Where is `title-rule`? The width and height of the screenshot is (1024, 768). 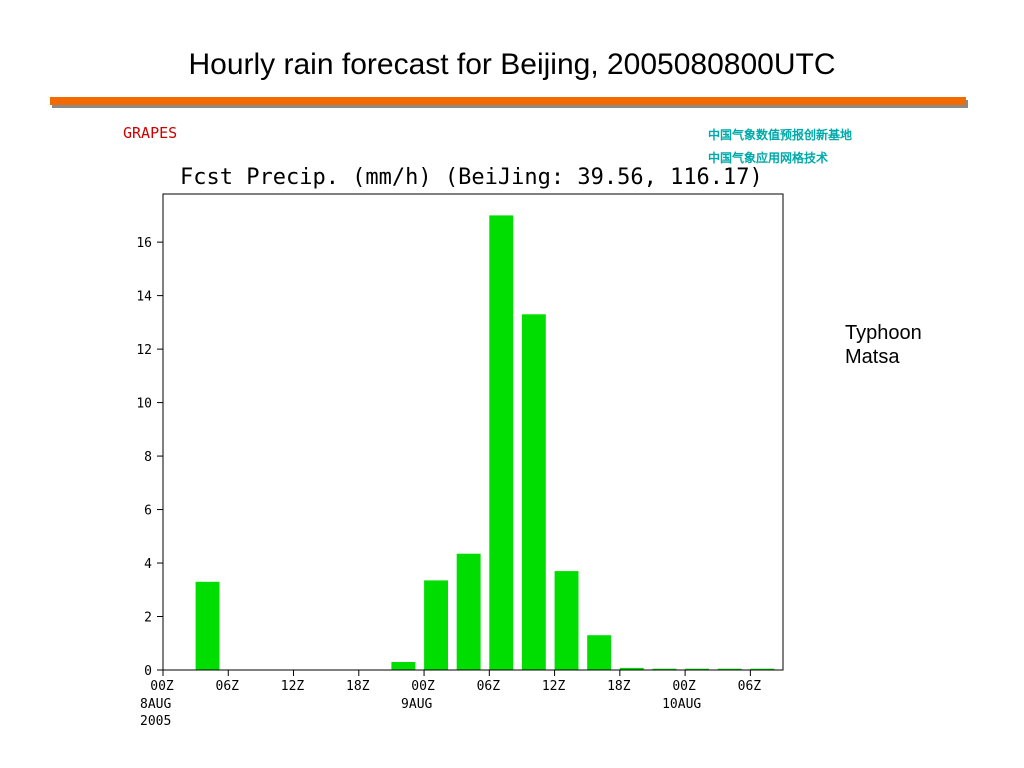 title-rule is located at coordinates (508, 101).